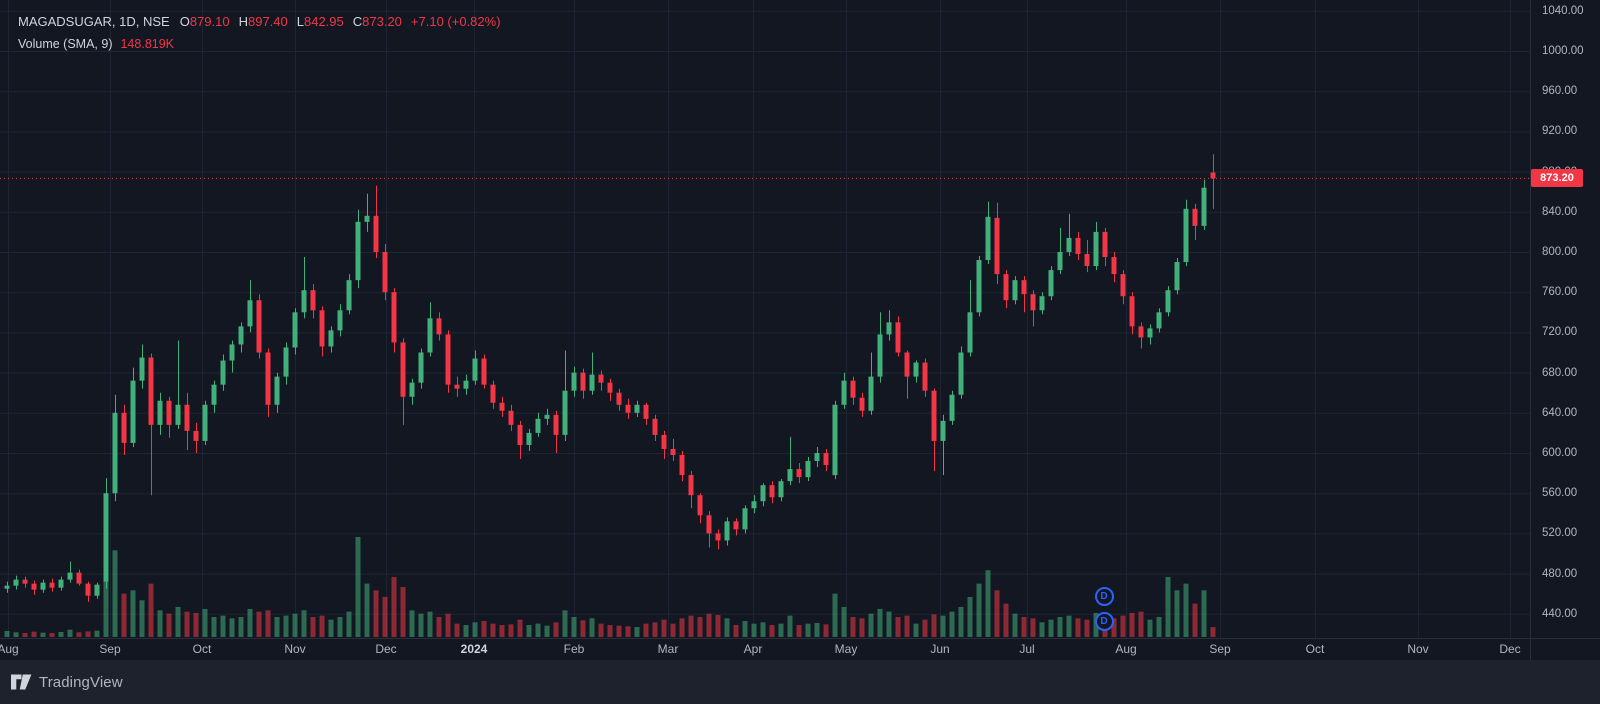 This screenshot has width=1600, height=704. Describe the element at coordinates (263, 21) in the screenshot. I see `high-value: H897.40` at that location.